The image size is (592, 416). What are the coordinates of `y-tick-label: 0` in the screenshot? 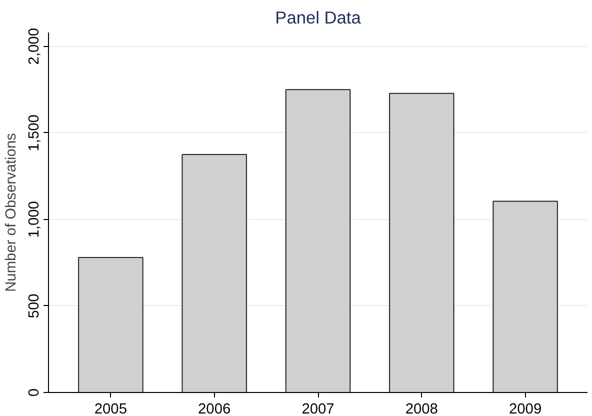 It's located at (34, 392).